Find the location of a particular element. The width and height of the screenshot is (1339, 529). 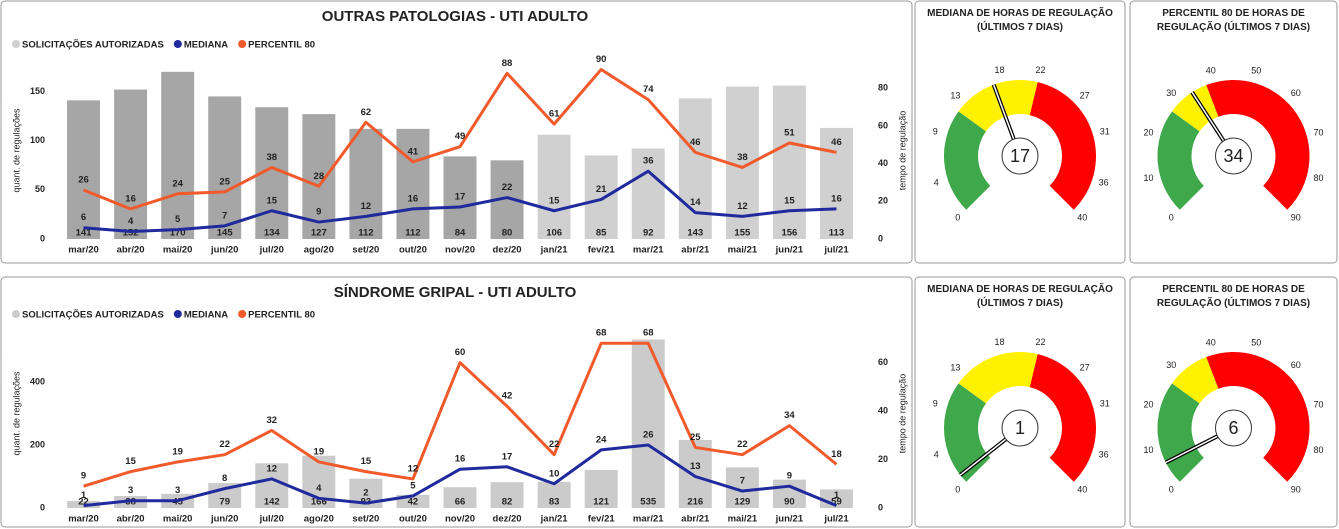

legend-label: SOLICITAÇÕES AUTORIZADAS is located at coordinates (93, 45).